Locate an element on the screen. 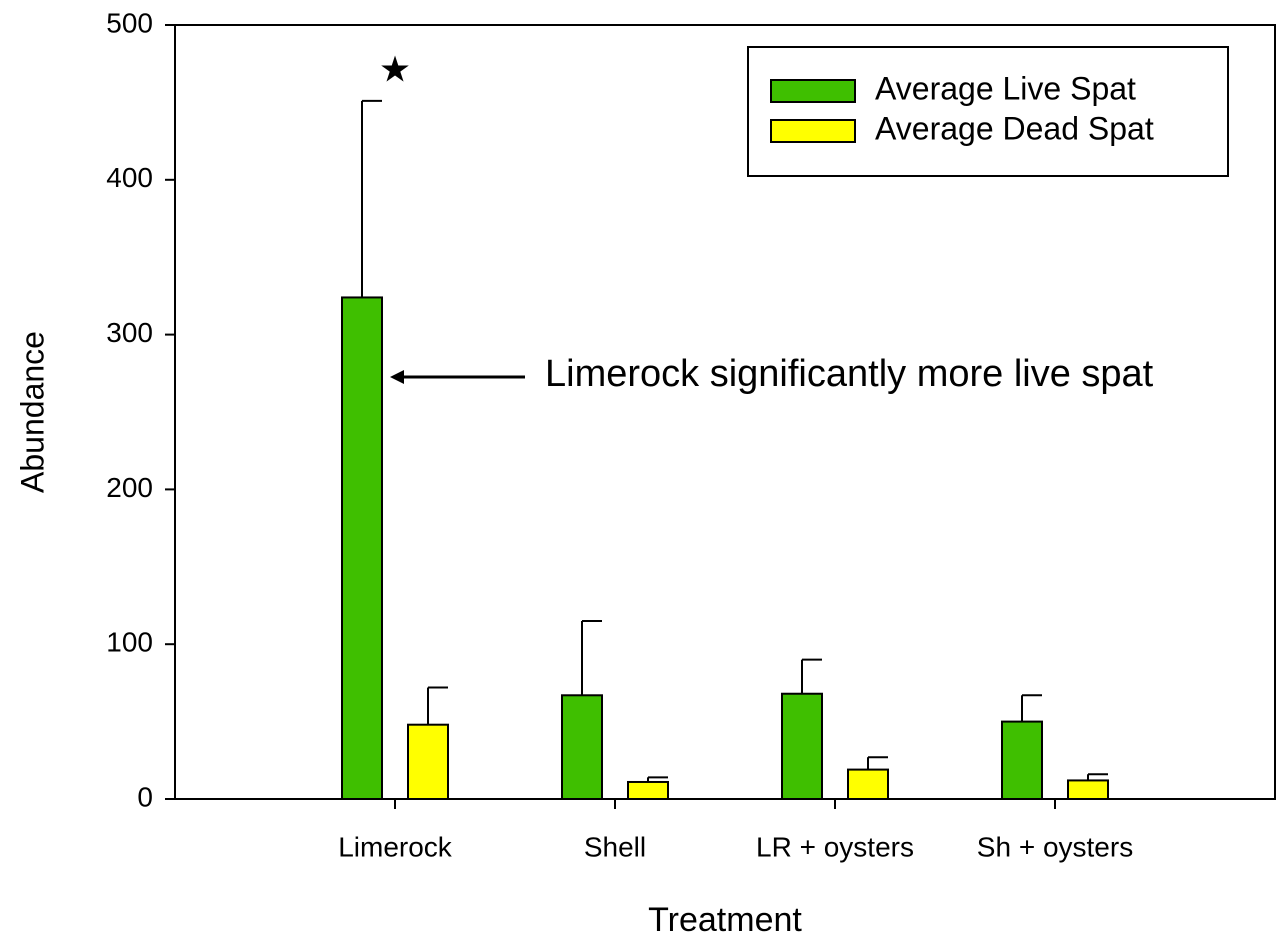 This screenshot has height=944, width=1279. y-tick-label: 0 is located at coordinates (145, 796).